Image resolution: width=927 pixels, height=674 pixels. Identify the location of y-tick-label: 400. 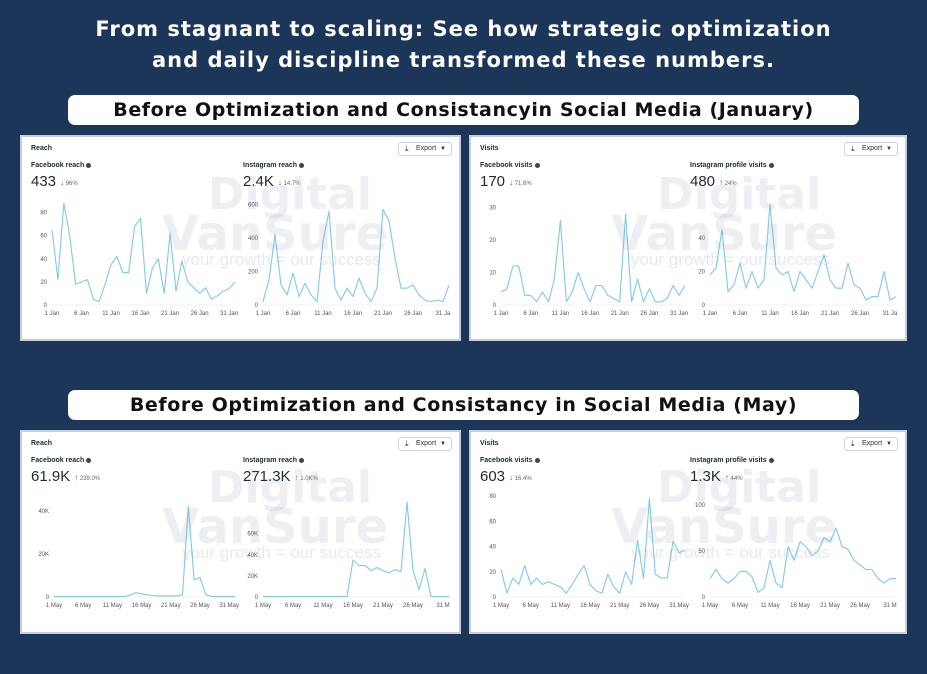
(253, 239).